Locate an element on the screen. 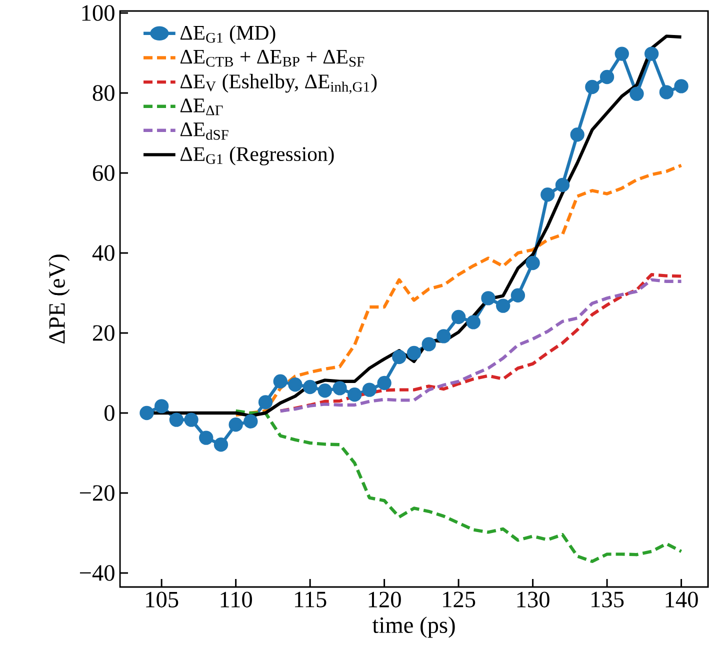 The image size is (709, 672). x-tick-label: 125 is located at coordinates (459, 600).